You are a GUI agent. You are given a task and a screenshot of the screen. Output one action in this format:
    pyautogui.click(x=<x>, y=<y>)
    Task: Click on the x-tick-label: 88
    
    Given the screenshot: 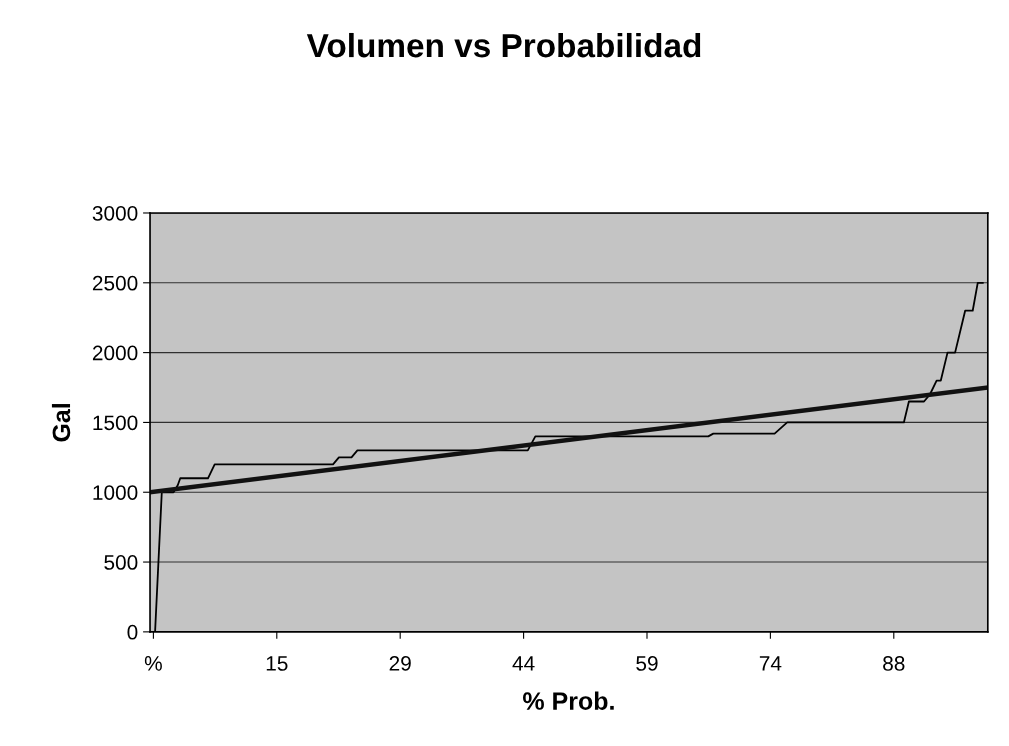 What is the action you would take?
    pyautogui.click(x=894, y=663)
    